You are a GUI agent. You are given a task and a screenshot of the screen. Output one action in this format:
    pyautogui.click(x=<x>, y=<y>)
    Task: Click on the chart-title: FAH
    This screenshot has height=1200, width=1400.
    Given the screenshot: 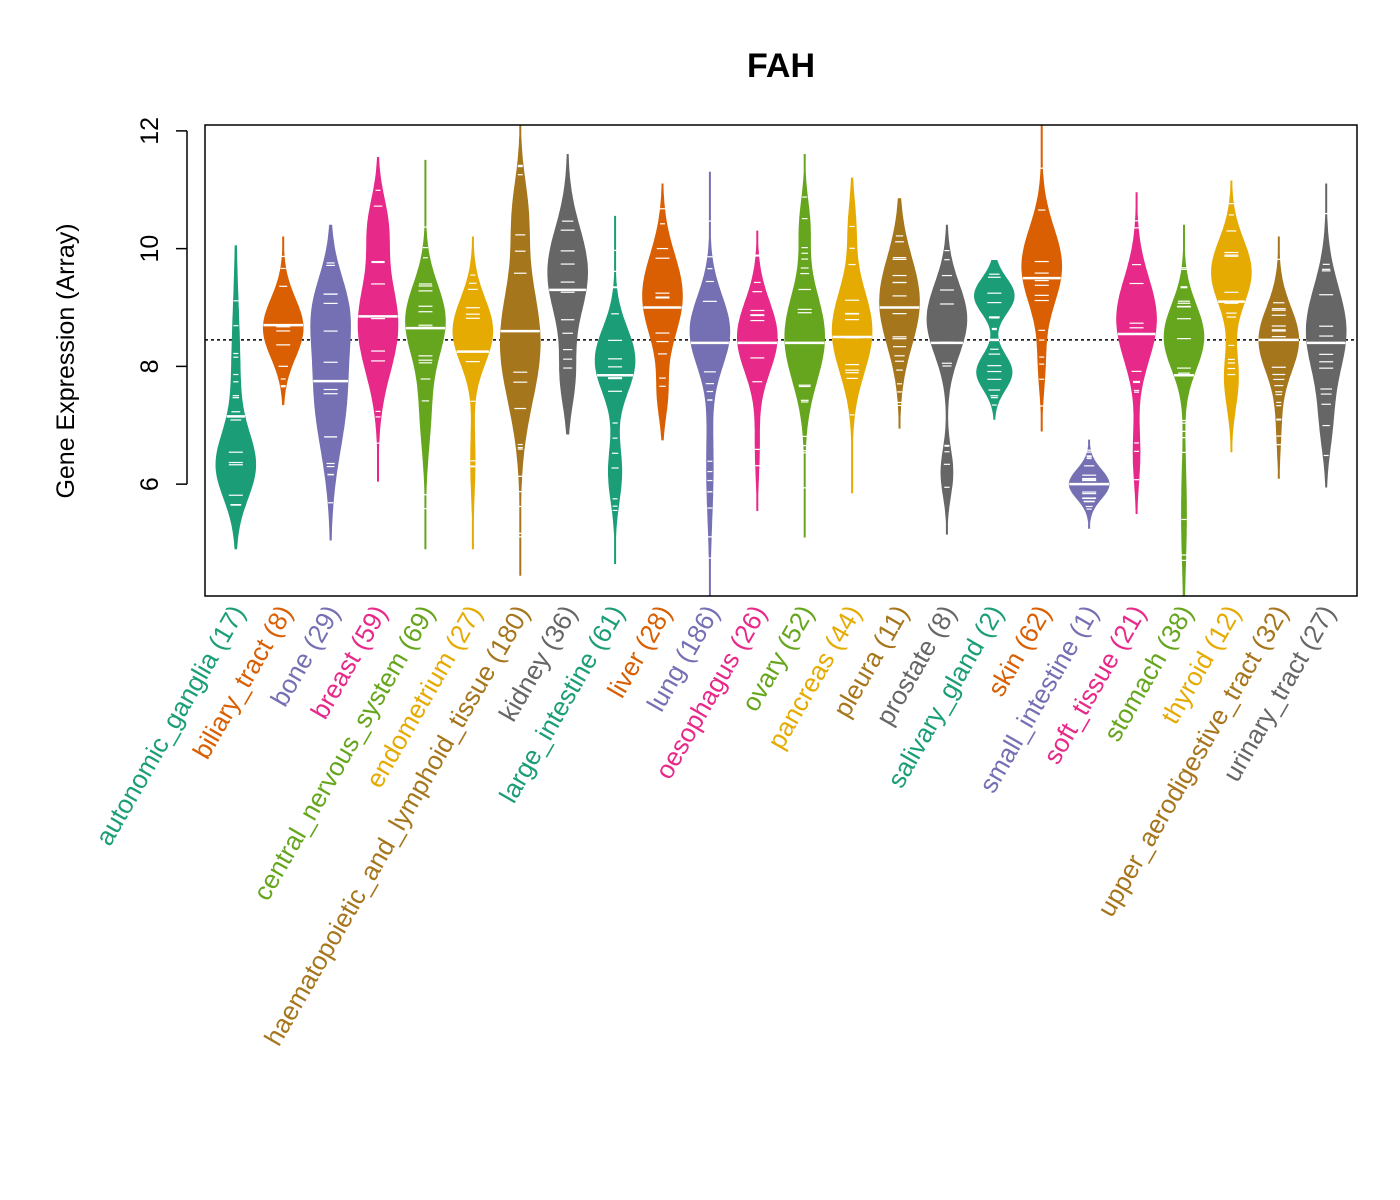 What is the action you would take?
    pyautogui.click(x=781, y=66)
    